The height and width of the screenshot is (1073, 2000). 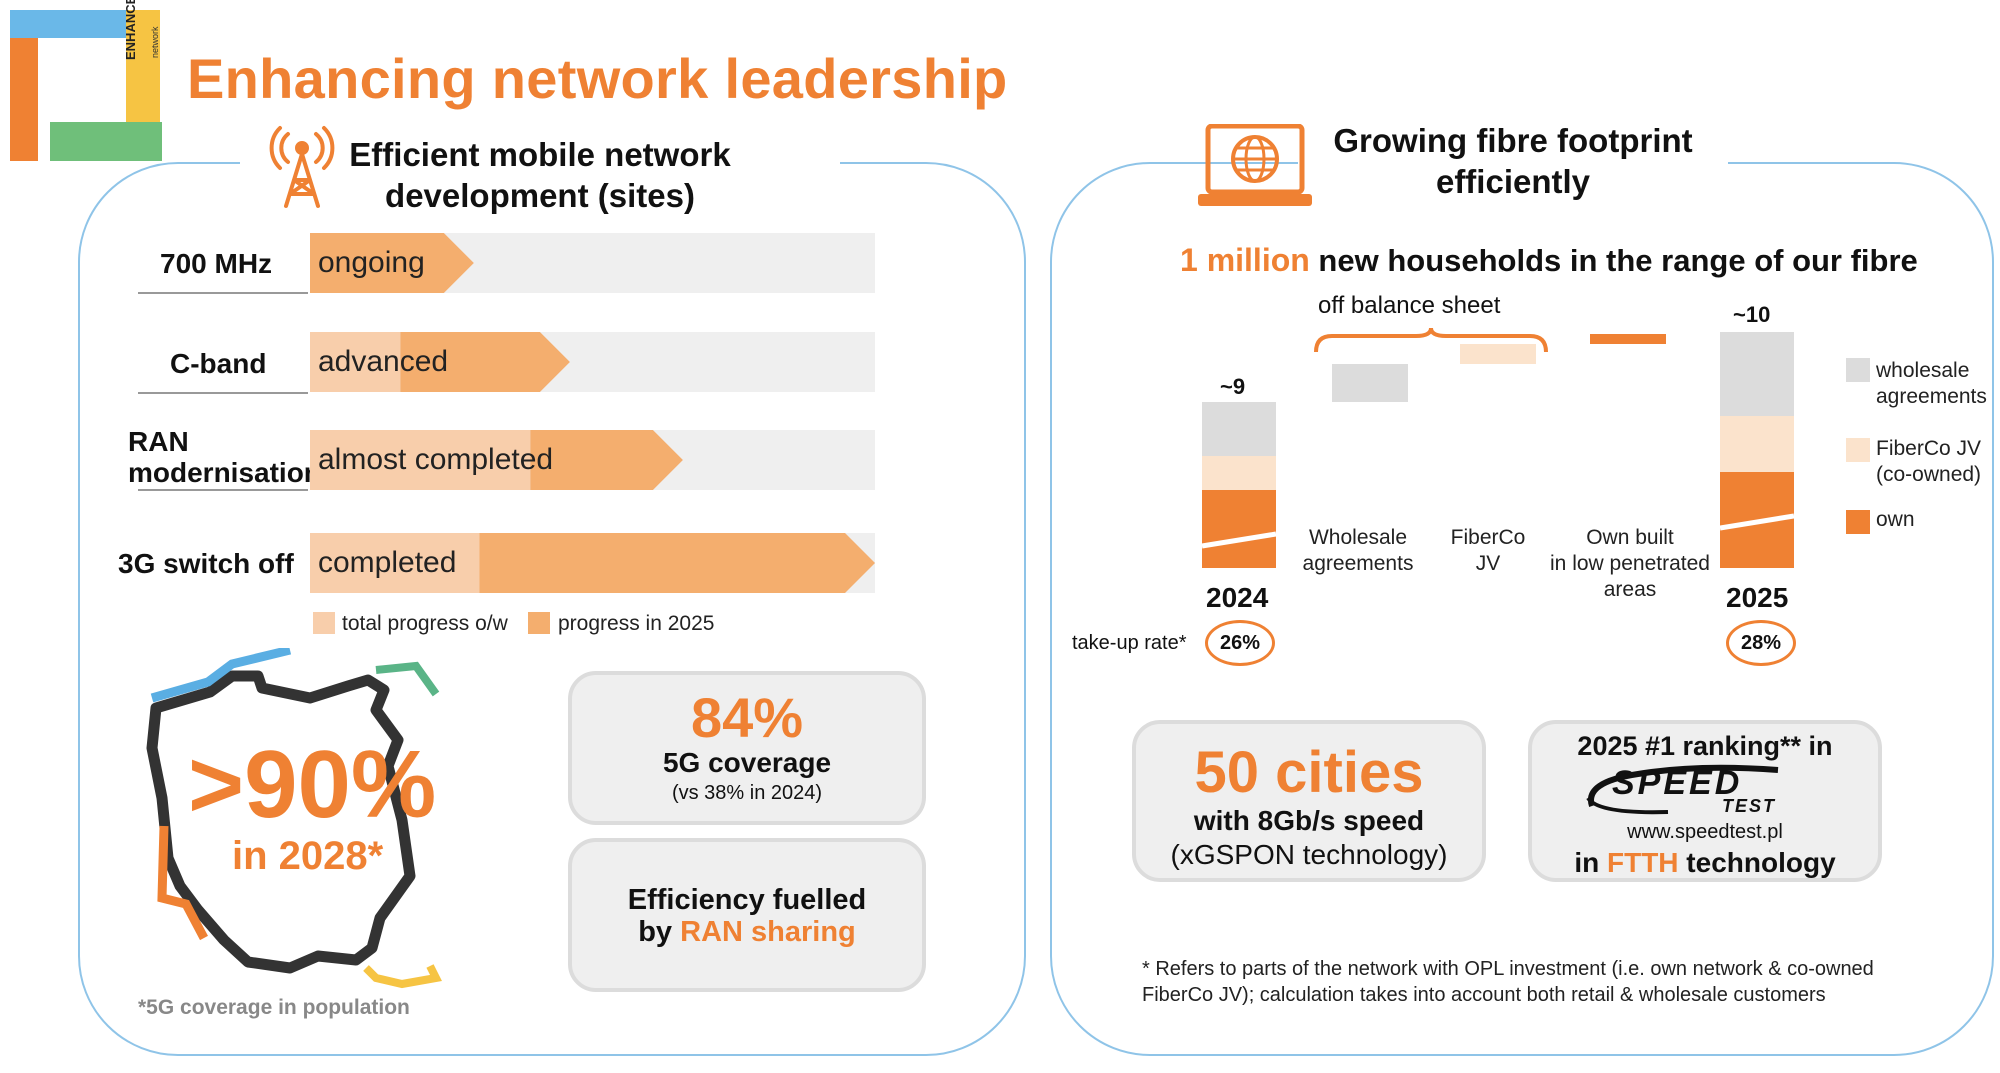 What do you see at coordinates (592, 563) in the screenshot?
I see `bar-fill-3g` at bounding box center [592, 563].